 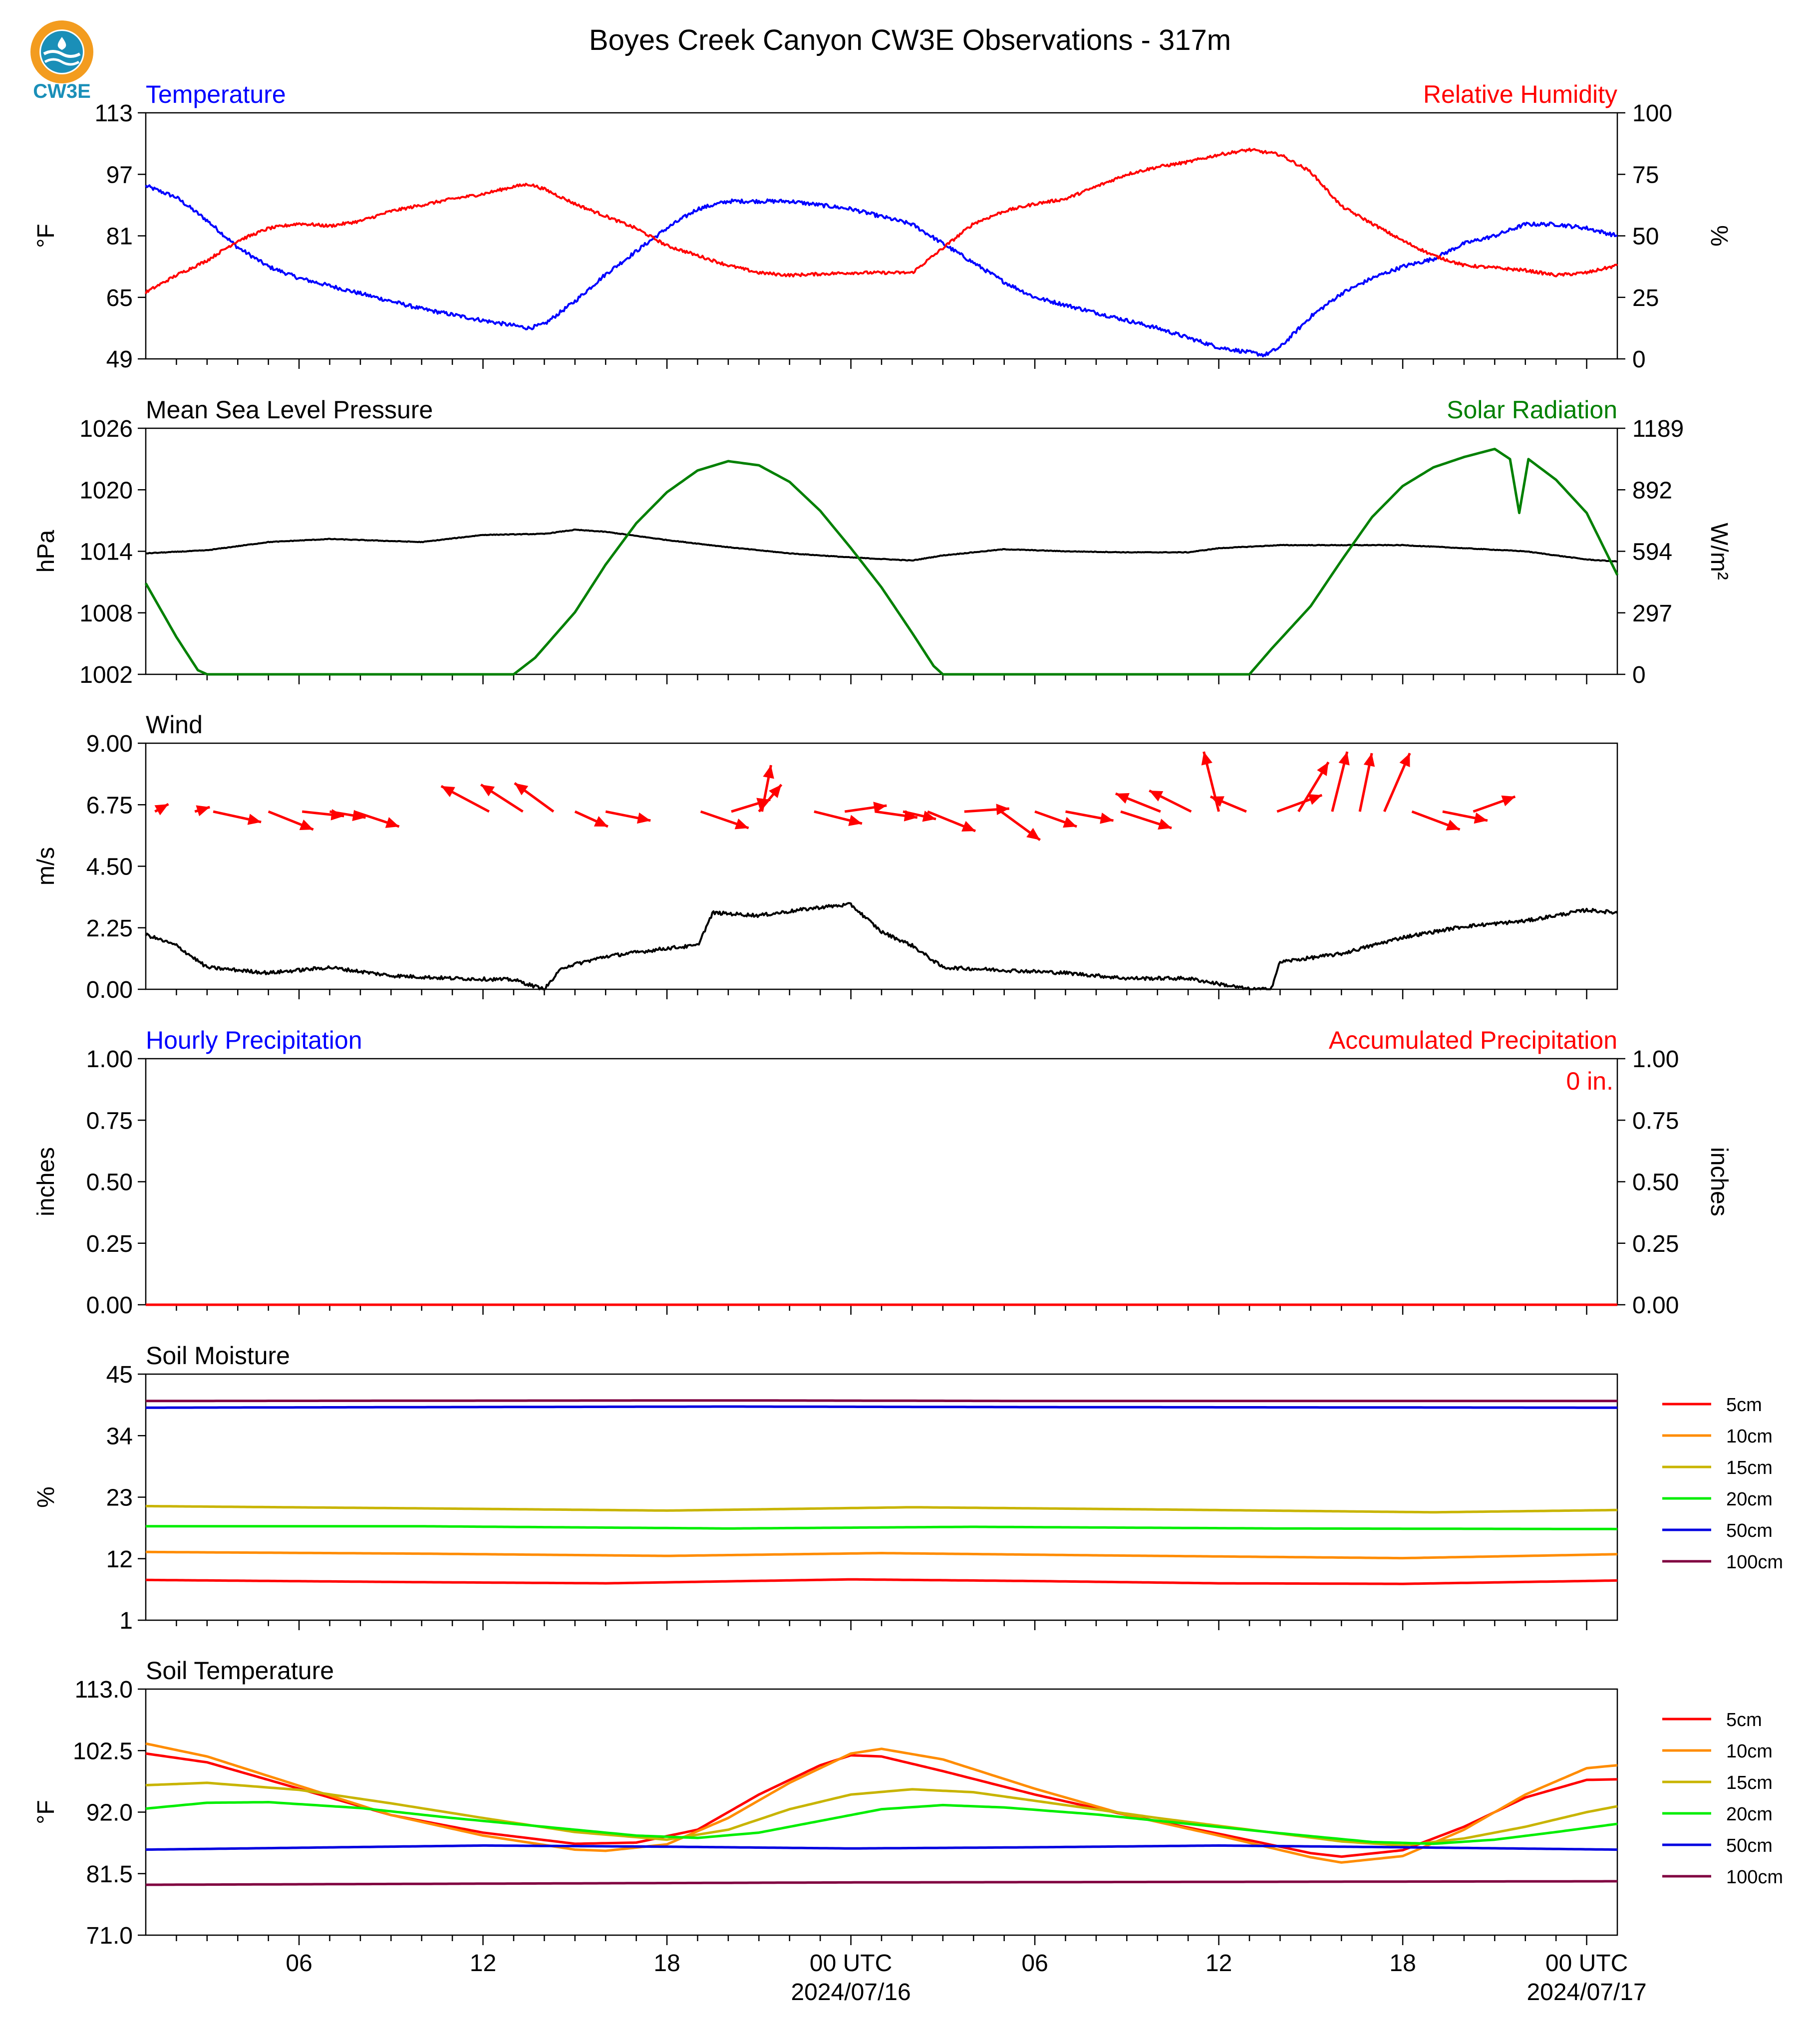 I want to click on y-right-tick-label: 0.75, so click(x=1655, y=1121).